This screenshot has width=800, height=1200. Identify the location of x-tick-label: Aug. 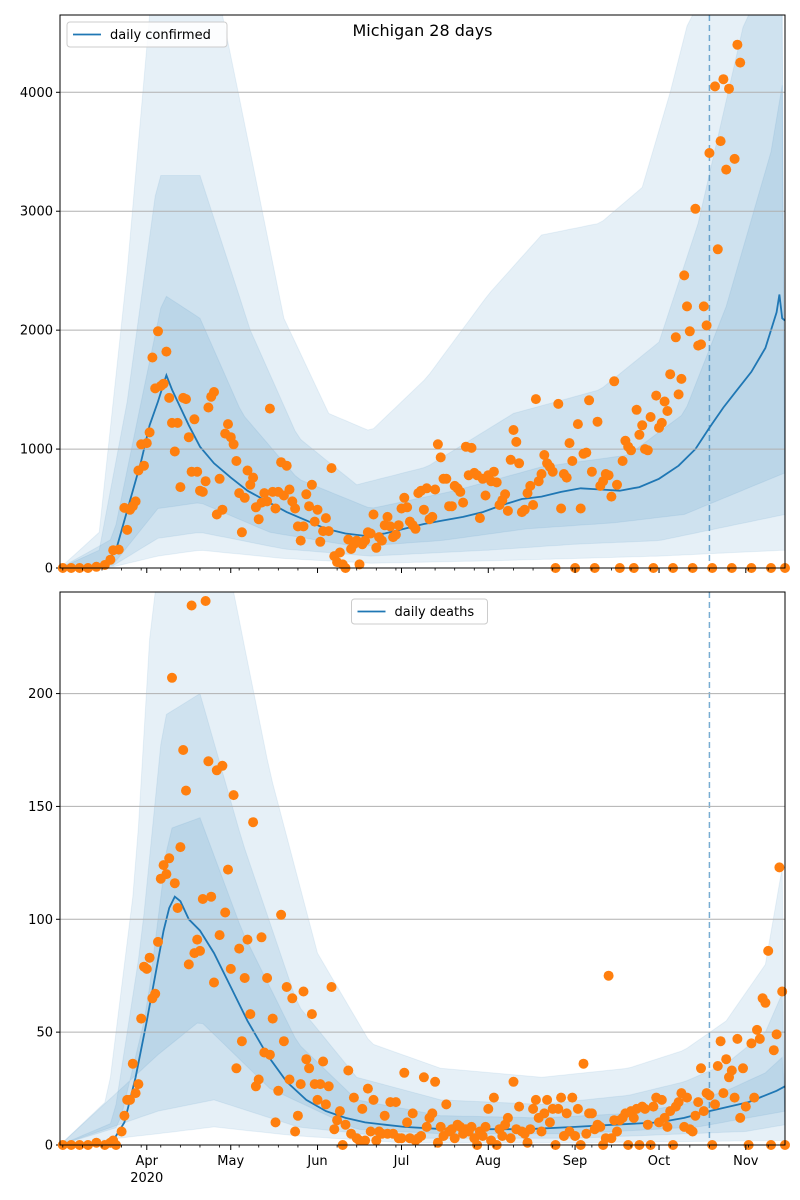
(488, 1161).